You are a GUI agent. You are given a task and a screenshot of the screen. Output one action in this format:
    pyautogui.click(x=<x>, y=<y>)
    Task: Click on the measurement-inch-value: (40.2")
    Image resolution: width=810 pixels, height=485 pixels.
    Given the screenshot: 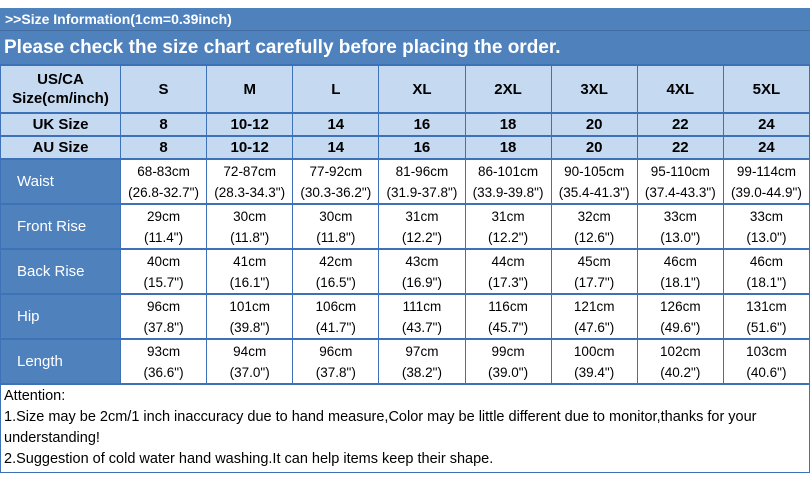 What is the action you would take?
    pyautogui.click(x=680, y=372)
    